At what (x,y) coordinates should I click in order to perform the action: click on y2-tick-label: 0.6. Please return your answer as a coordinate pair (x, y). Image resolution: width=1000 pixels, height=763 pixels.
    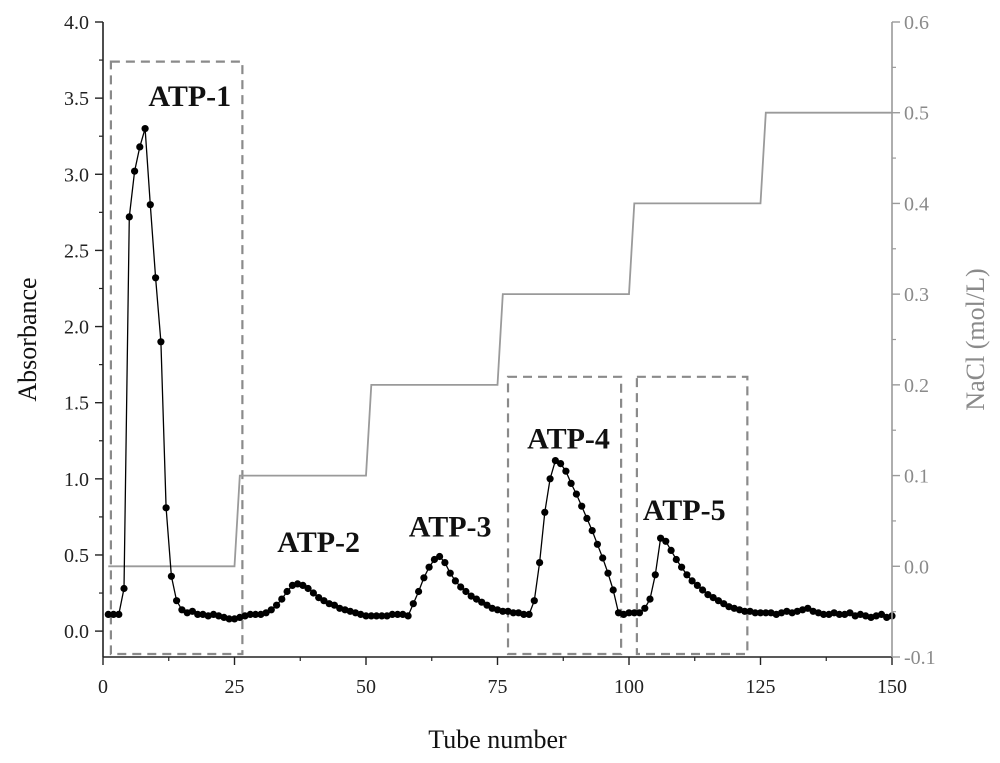
    Looking at the image, I should click on (916, 23).